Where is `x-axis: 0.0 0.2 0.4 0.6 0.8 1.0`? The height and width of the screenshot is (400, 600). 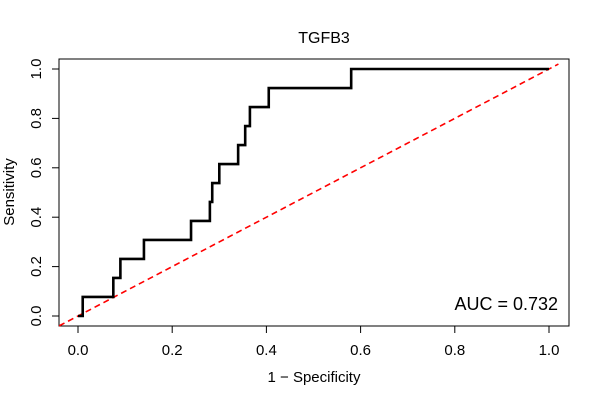
x-axis: 0.0 0.2 0.4 0.6 0.8 1.0 is located at coordinates (314, 342).